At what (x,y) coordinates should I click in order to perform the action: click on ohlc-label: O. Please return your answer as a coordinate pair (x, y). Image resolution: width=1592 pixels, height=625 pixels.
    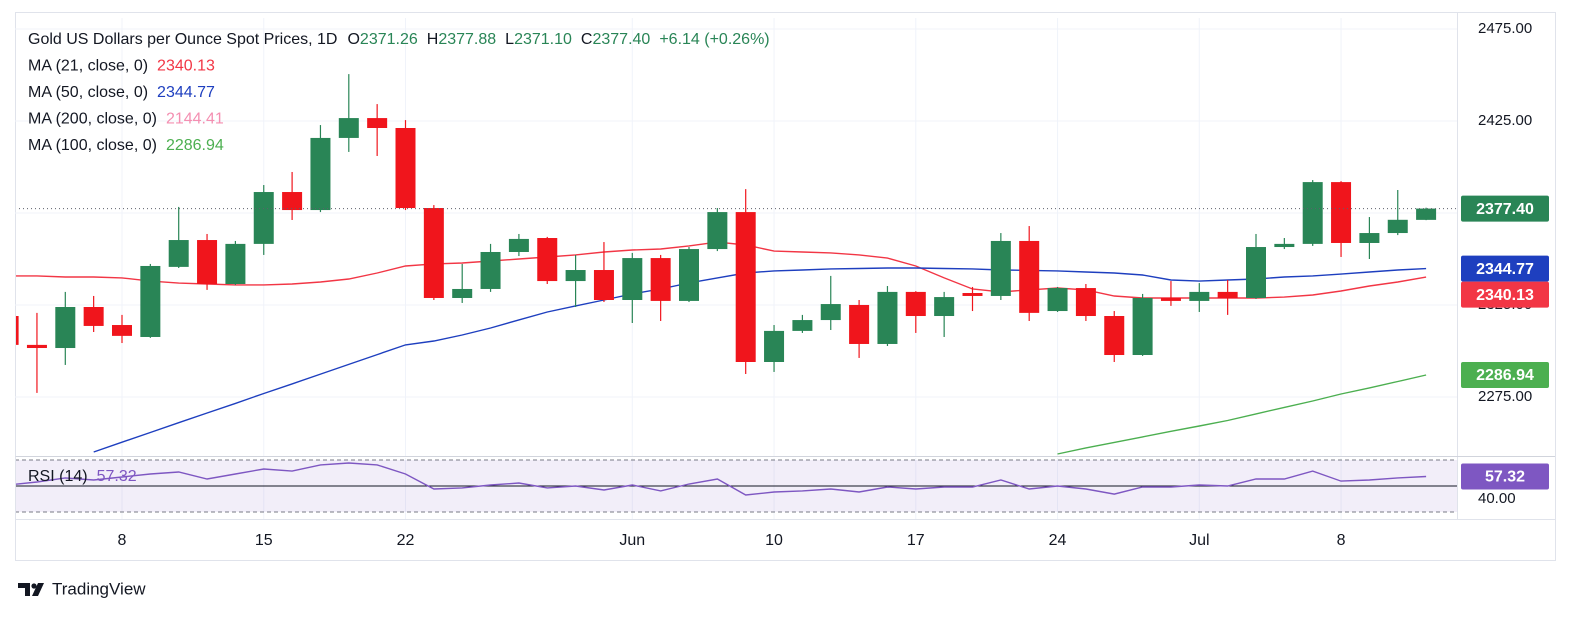
    Looking at the image, I should click on (353, 39).